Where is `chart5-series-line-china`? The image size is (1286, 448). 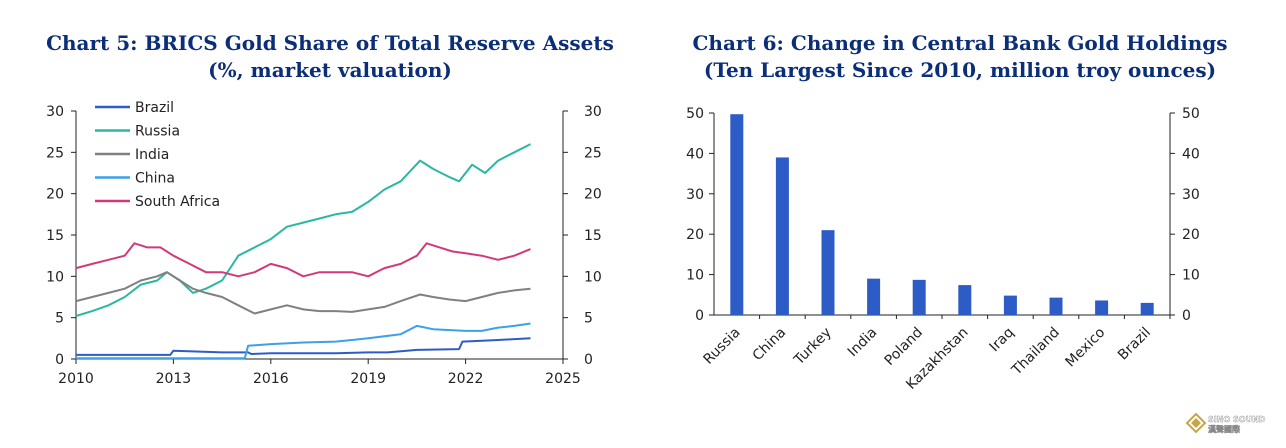 chart5-series-line-china is located at coordinates (303, 341).